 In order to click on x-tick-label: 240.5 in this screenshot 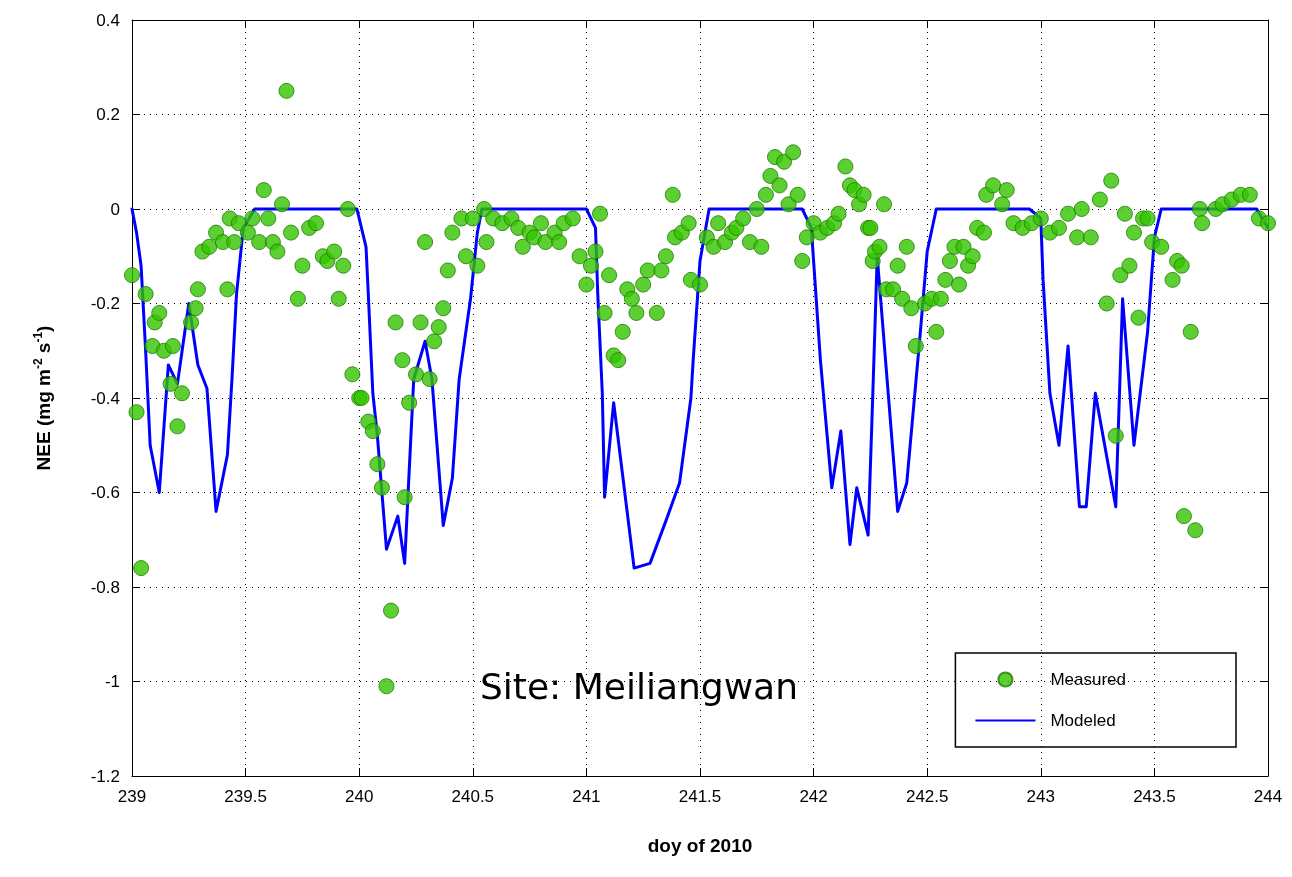, I will do `click(473, 796)`.